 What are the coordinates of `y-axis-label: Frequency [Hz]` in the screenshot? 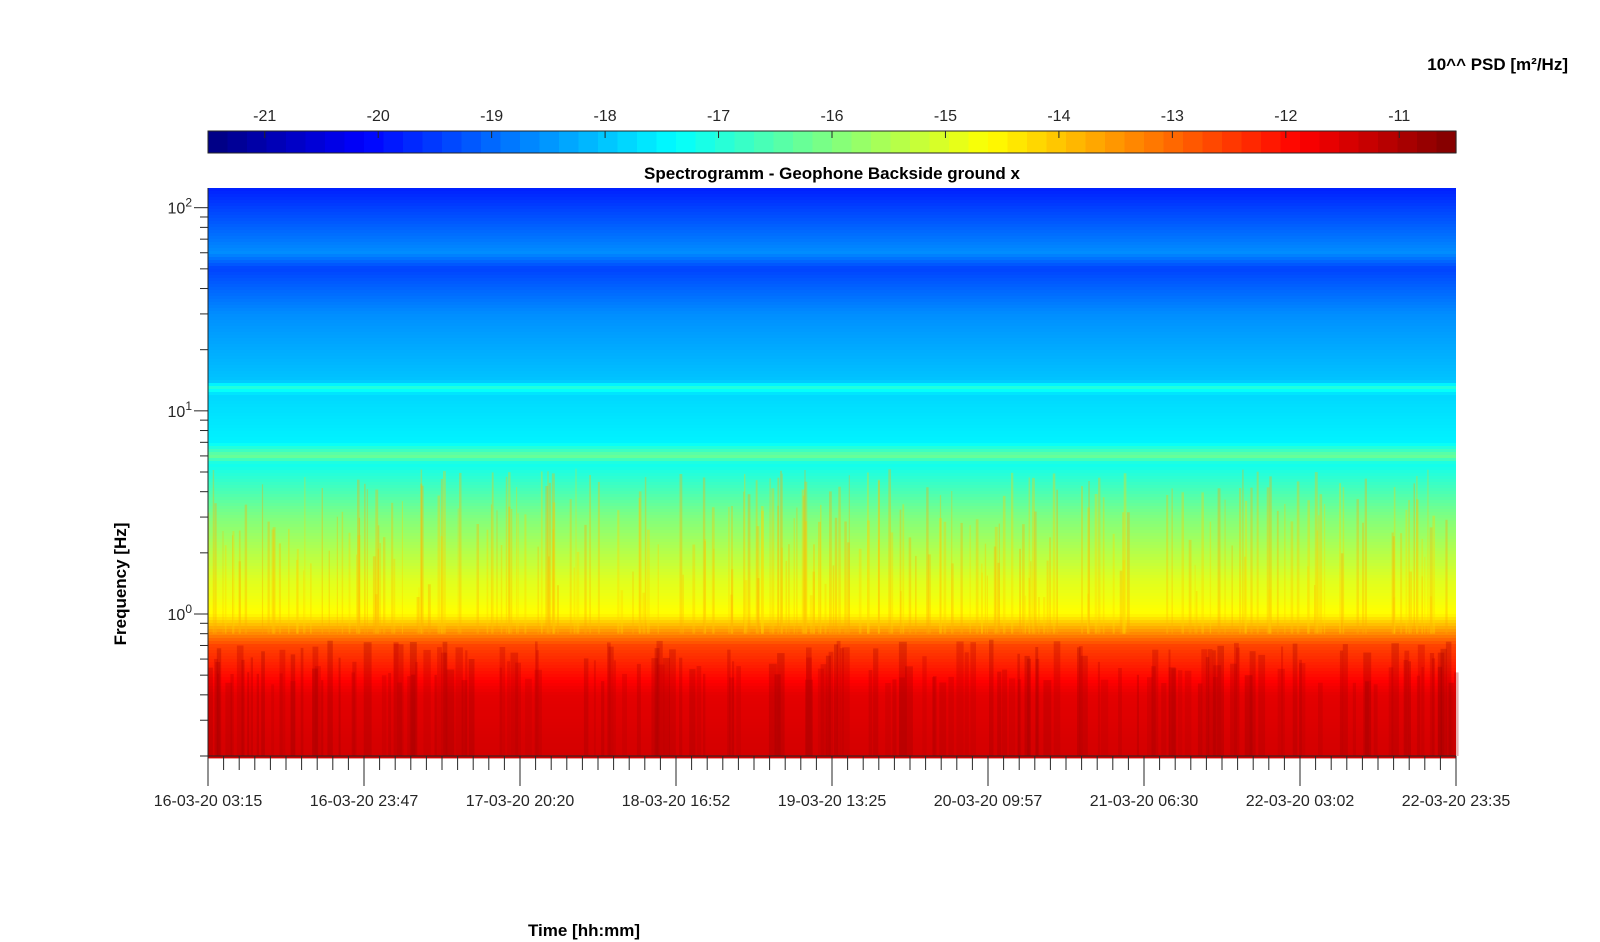 It's located at (120, 584).